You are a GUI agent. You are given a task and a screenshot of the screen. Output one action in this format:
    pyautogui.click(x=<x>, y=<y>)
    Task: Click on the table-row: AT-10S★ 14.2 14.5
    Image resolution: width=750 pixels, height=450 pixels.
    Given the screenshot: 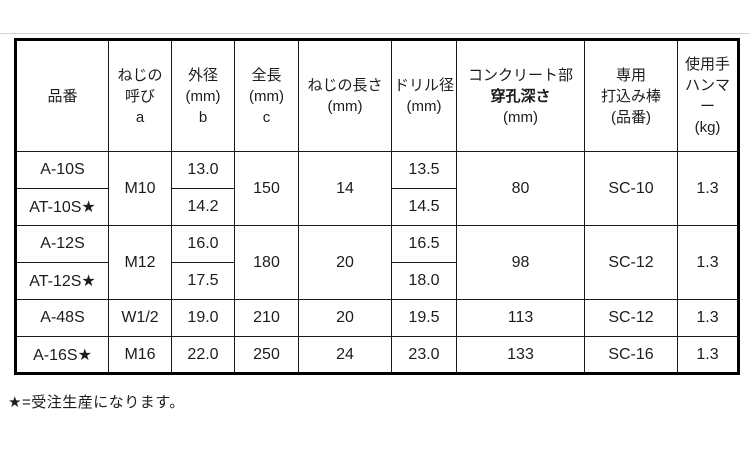 What is the action you would take?
    pyautogui.click(x=377, y=207)
    